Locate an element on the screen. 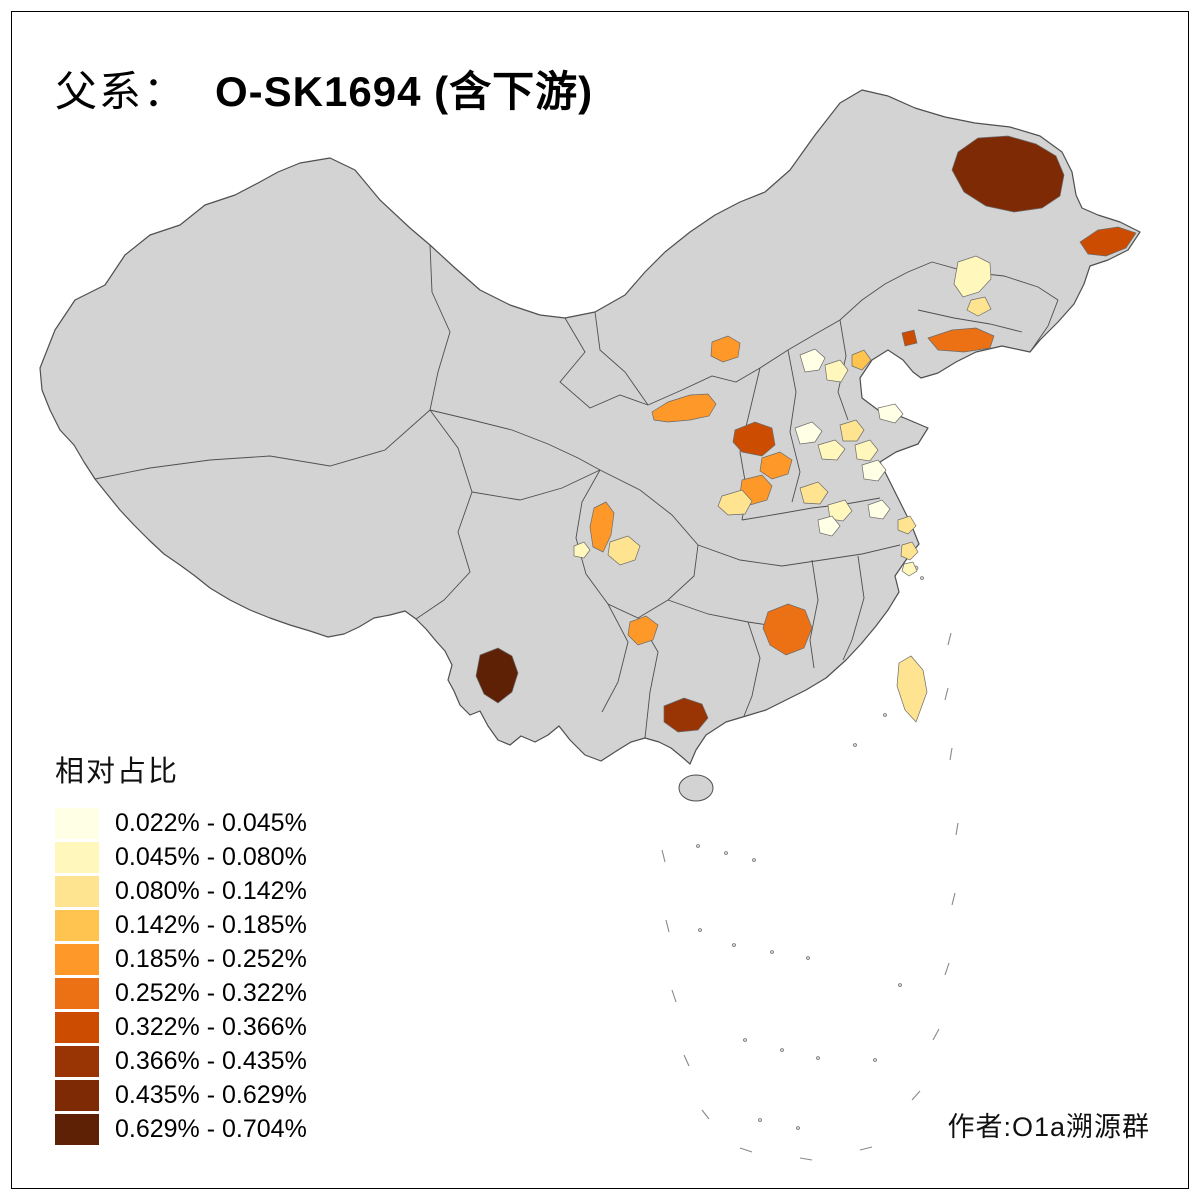 The height and width of the screenshot is (1200, 1200). map-region-hunan-central is located at coordinates (787, 629).